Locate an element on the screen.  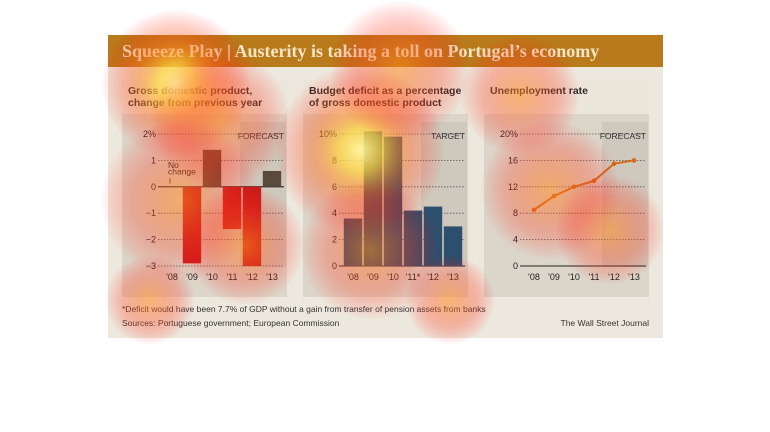
y-tick-label: 2 is located at coordinates (334, 240).